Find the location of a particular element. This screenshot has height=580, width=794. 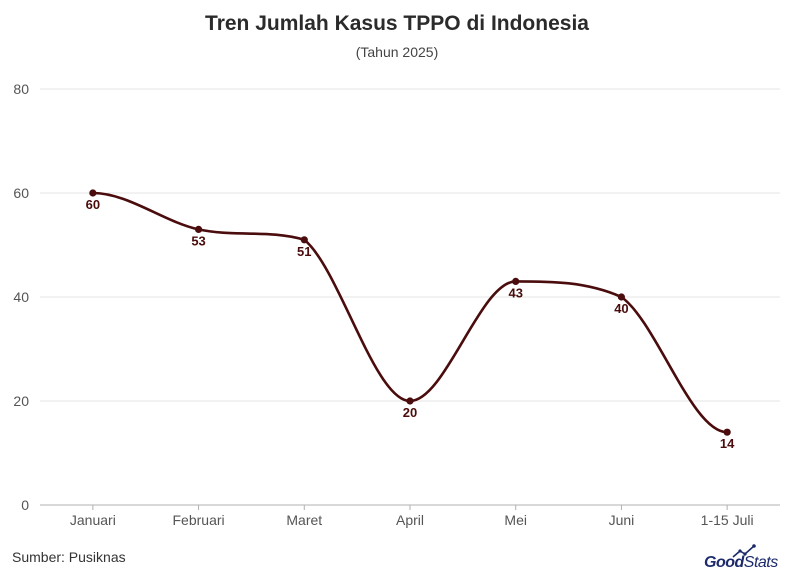

data-label: 40 is located at coordinates (621, 308).